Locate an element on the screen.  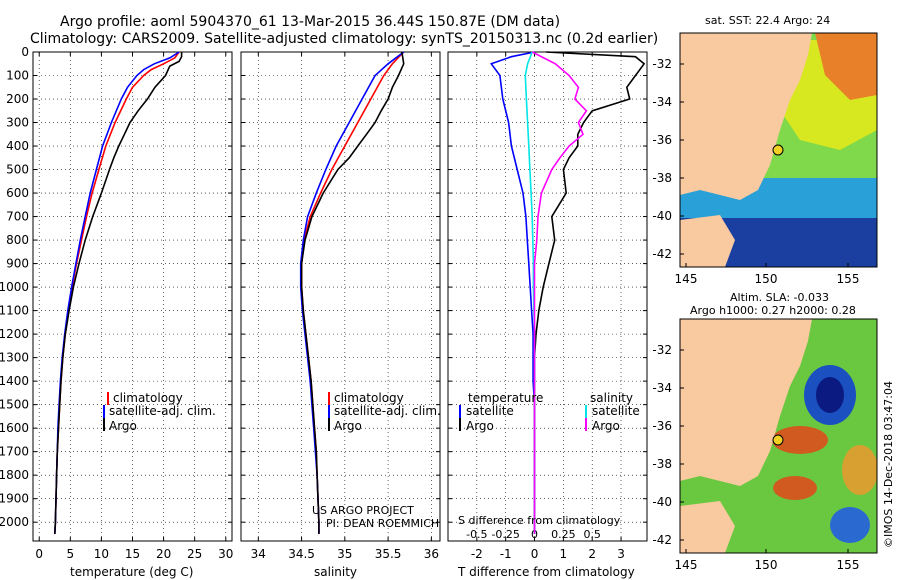
depth-tick-label: 2000 is located at coordinates (14, 522).